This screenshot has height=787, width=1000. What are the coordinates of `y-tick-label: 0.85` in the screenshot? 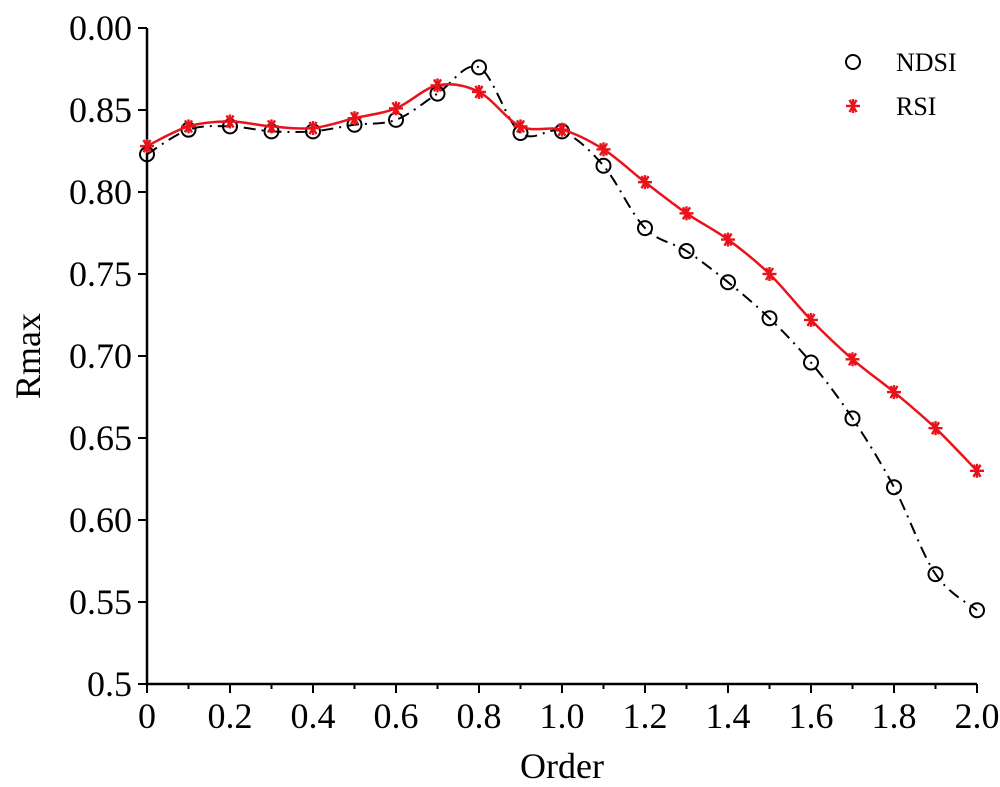 It's located at (100, 110).